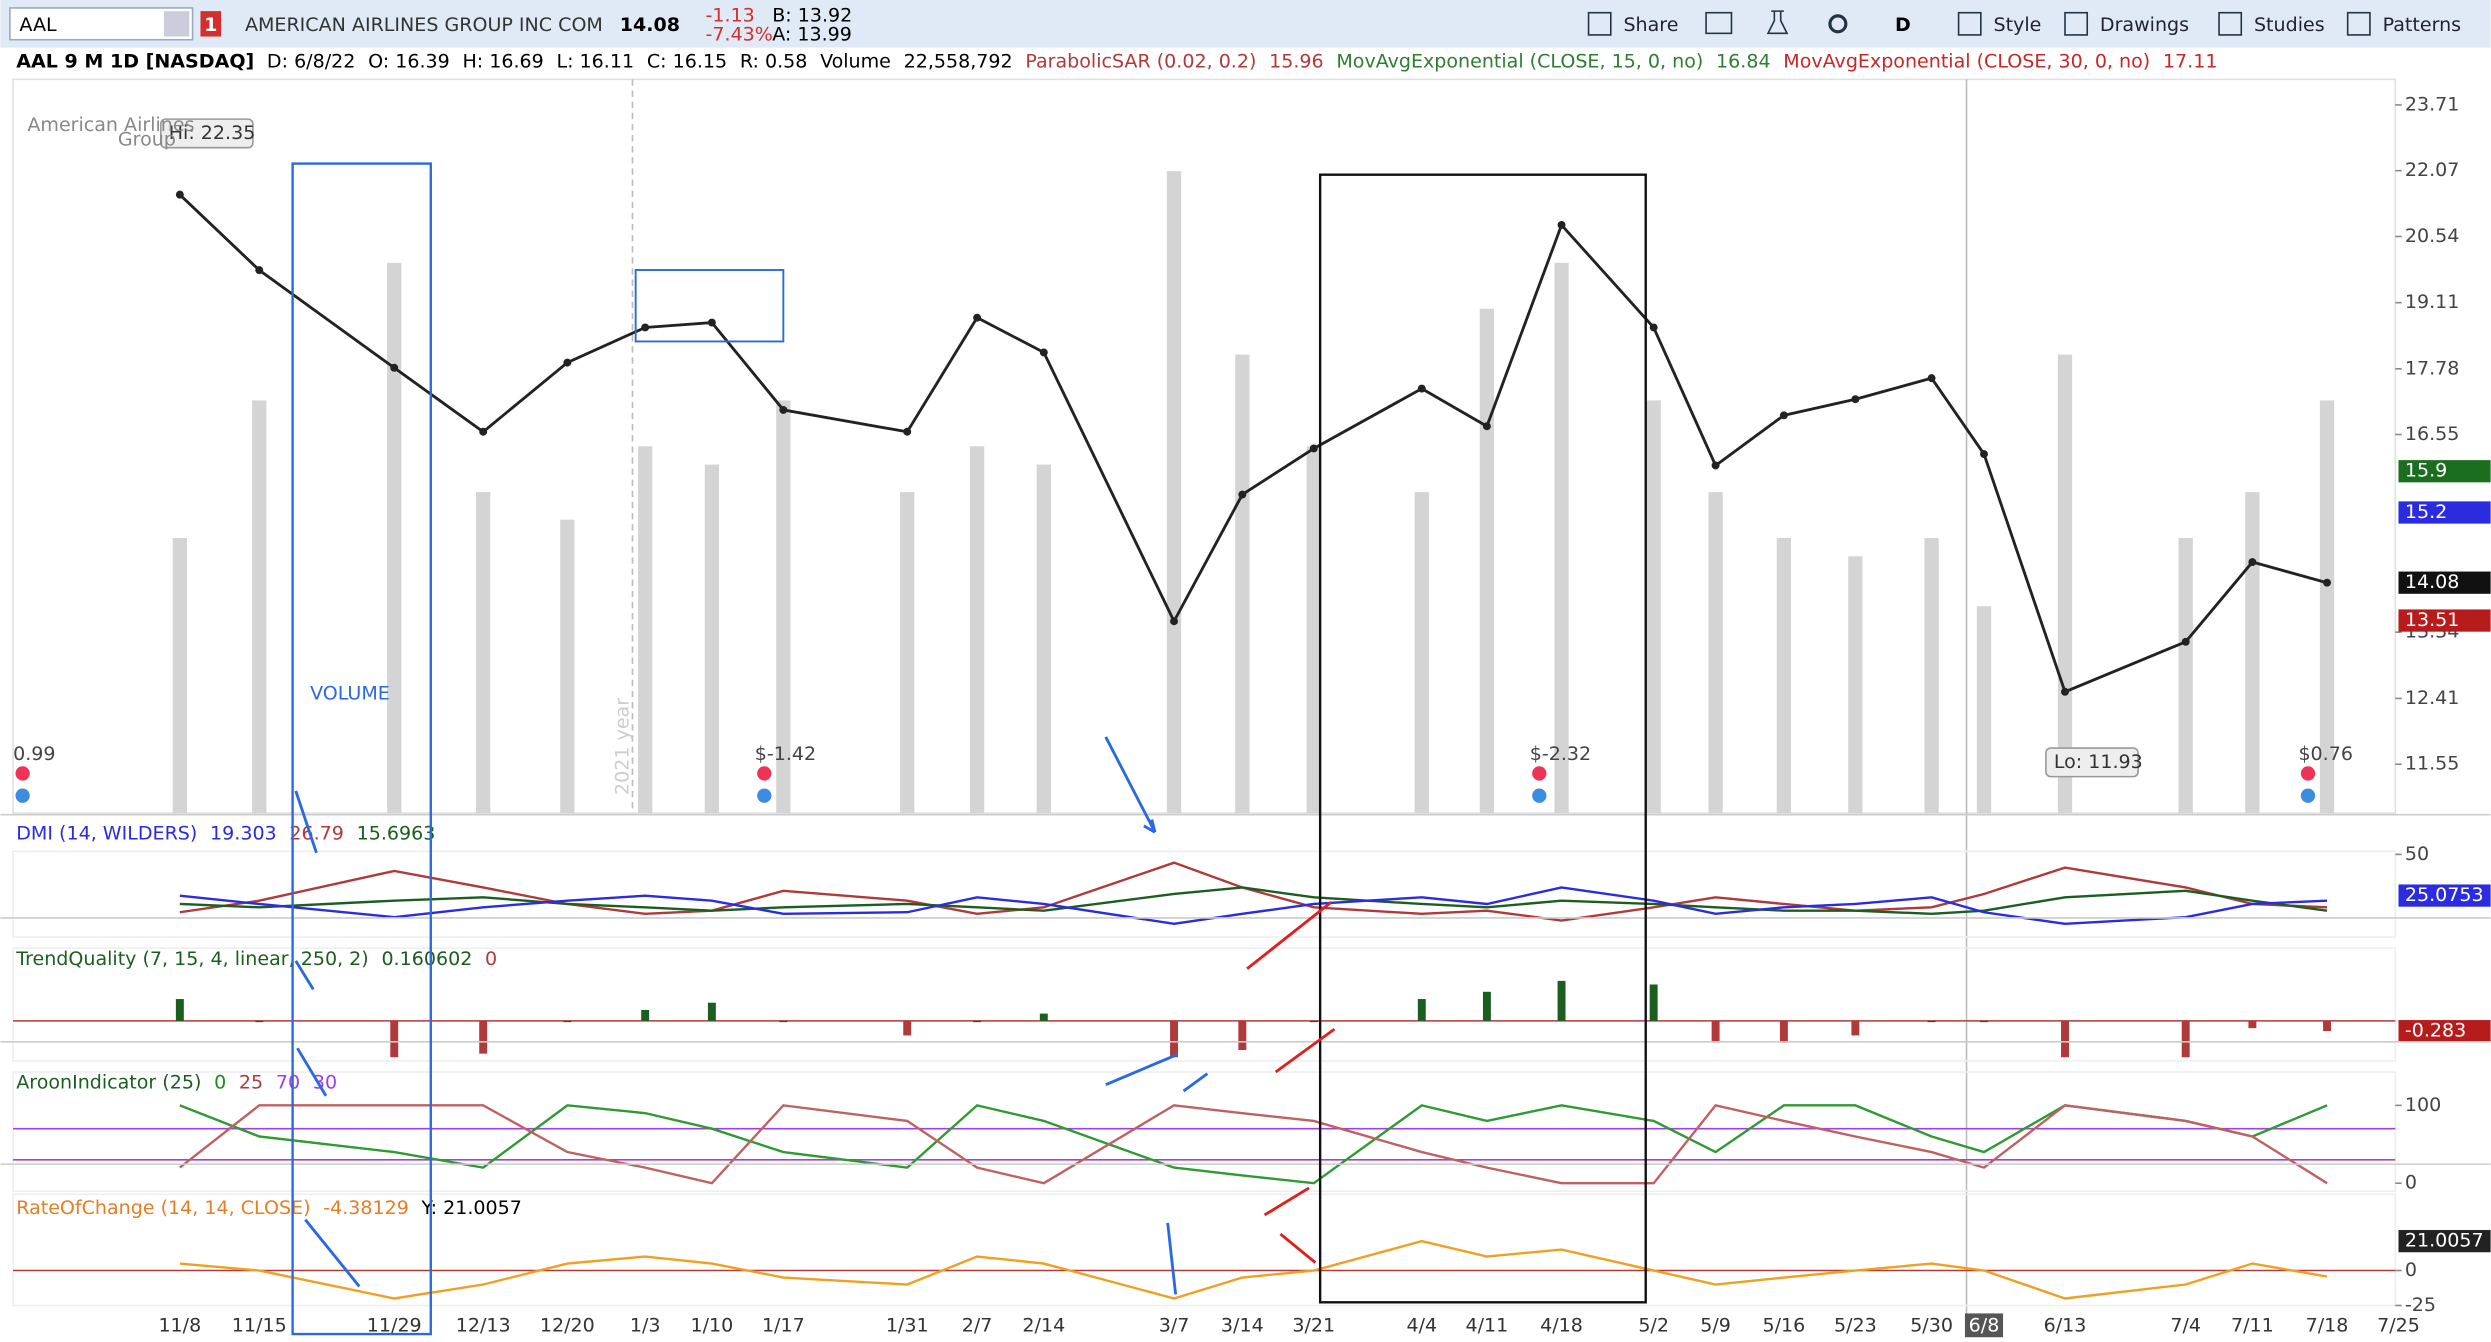 The width and height of the screenshot is (2491, 1342). I want to click on study-header: TrendQuality (7, 15, 4, linear, 250, 2), so click(191, 959).